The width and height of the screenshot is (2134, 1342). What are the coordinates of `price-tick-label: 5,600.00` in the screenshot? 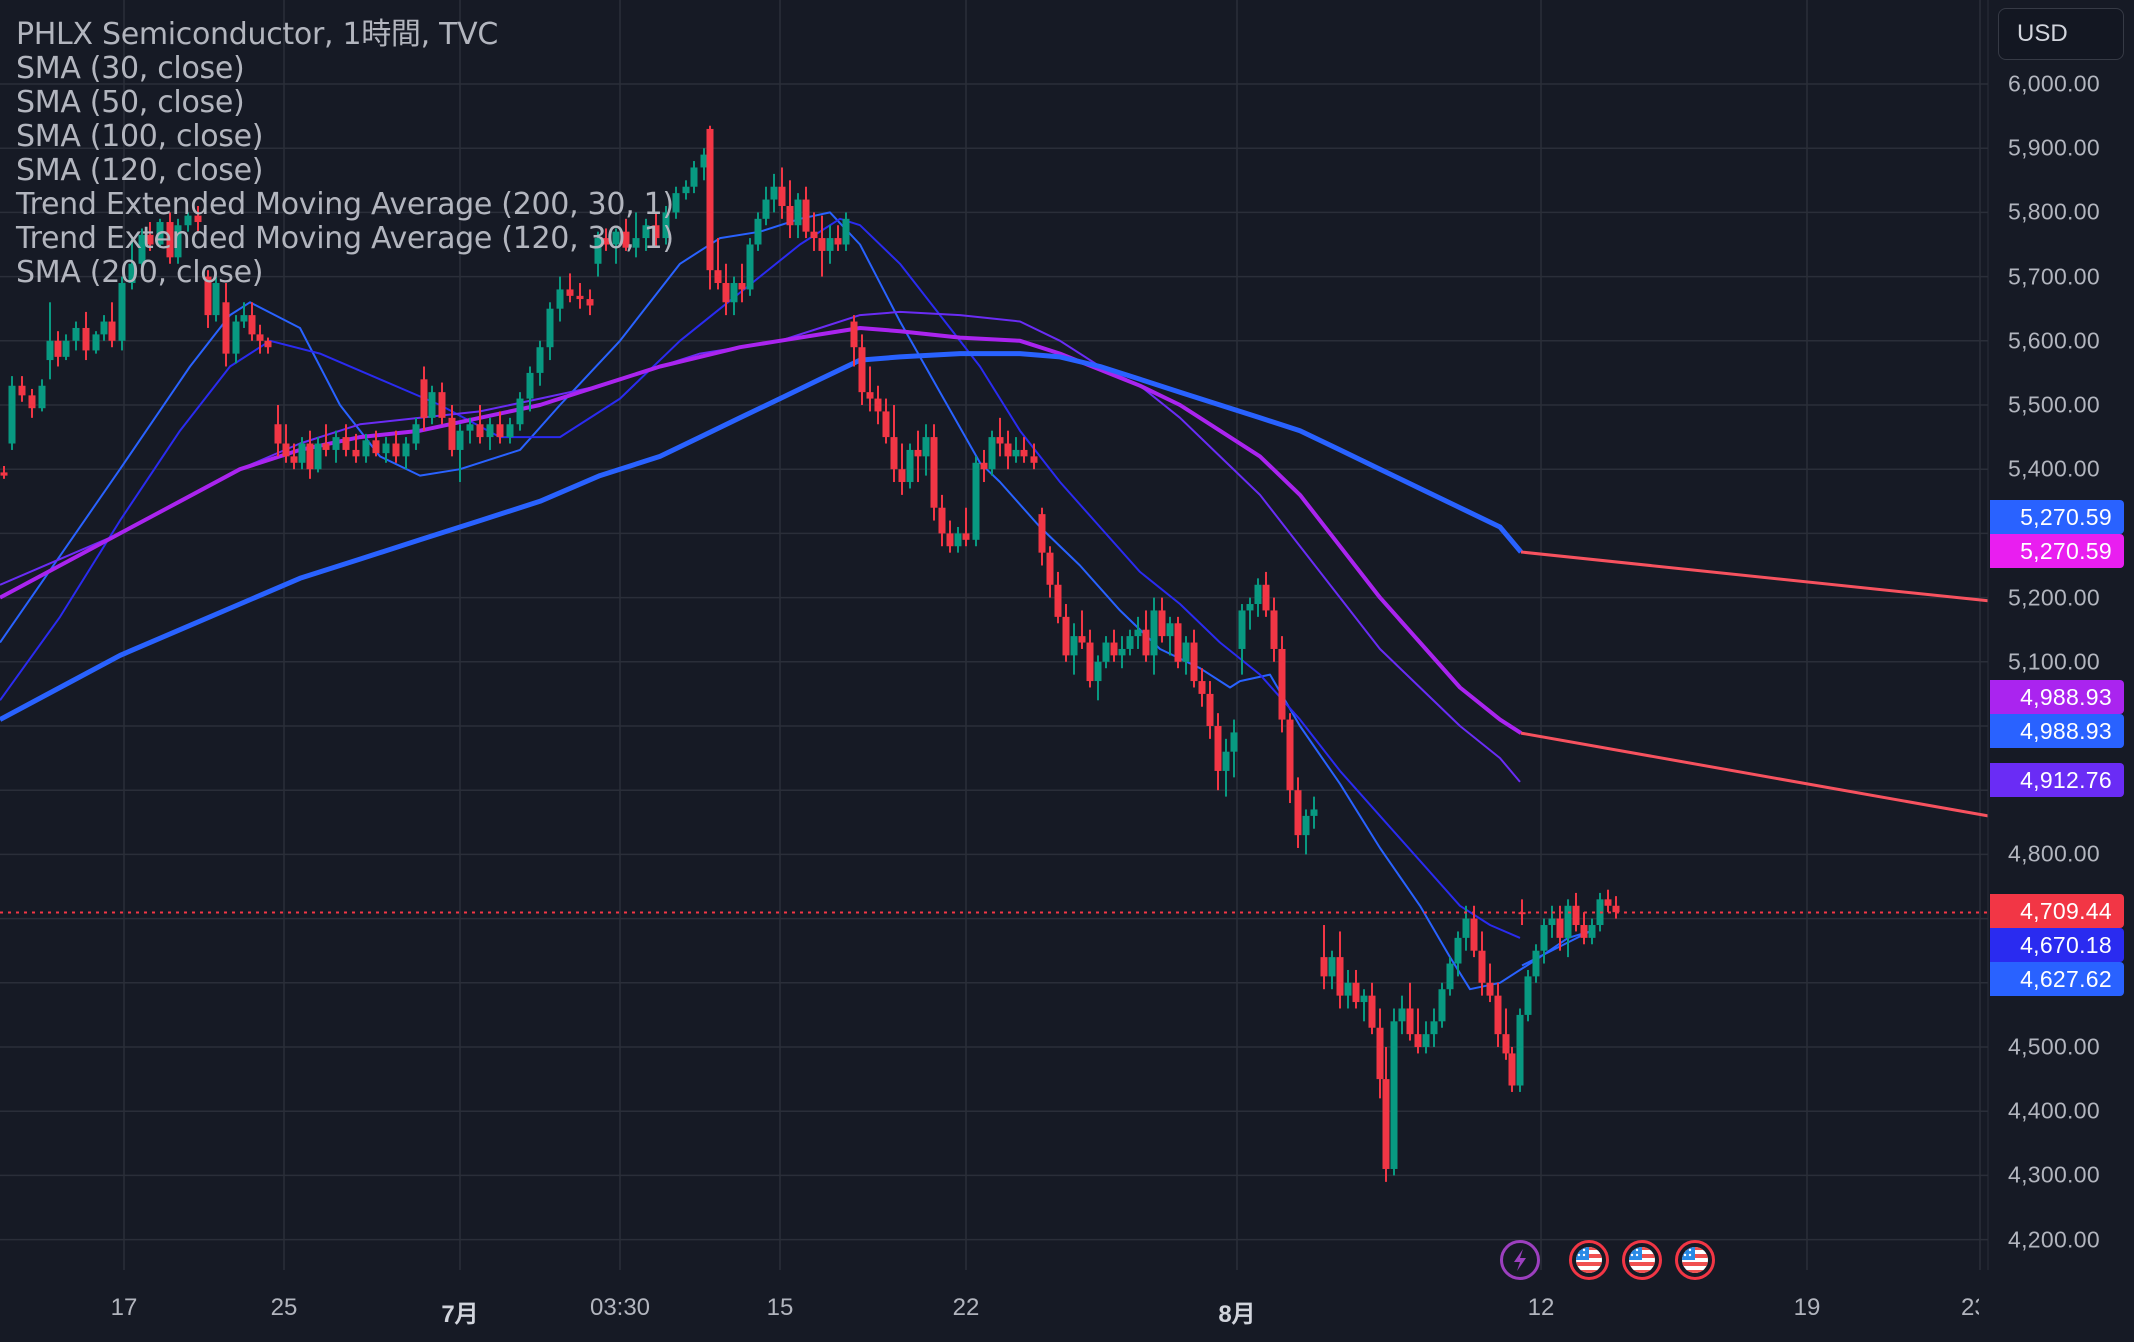 It's located at (2054, 340).